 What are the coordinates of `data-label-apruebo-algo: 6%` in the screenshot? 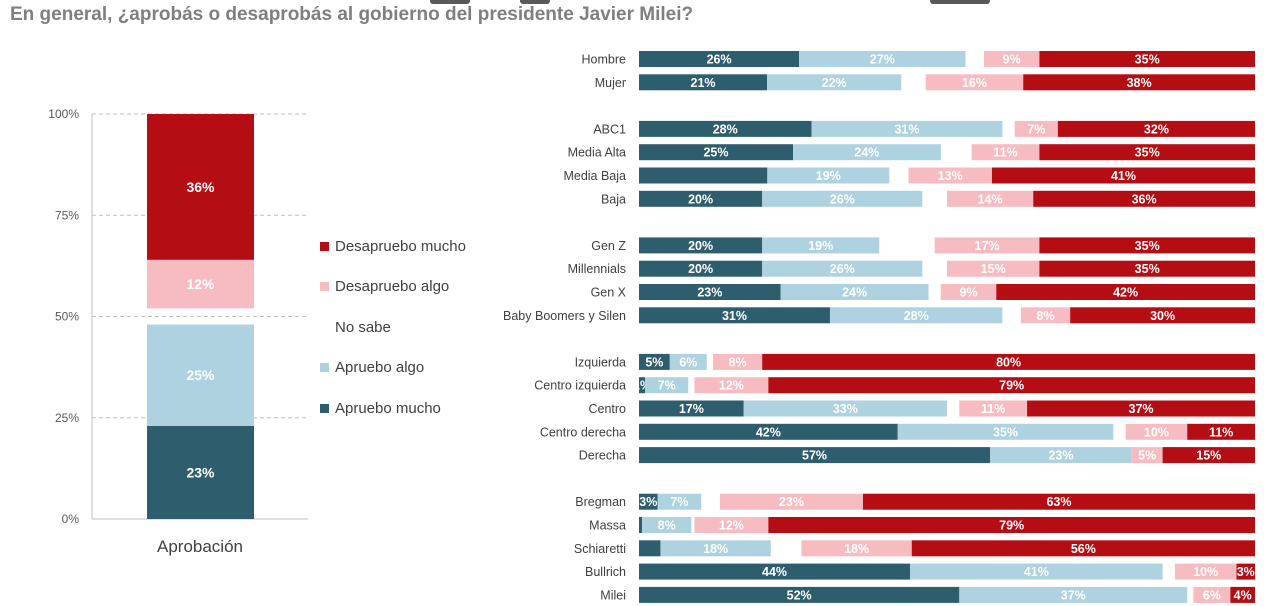 It's located at (688, 362).